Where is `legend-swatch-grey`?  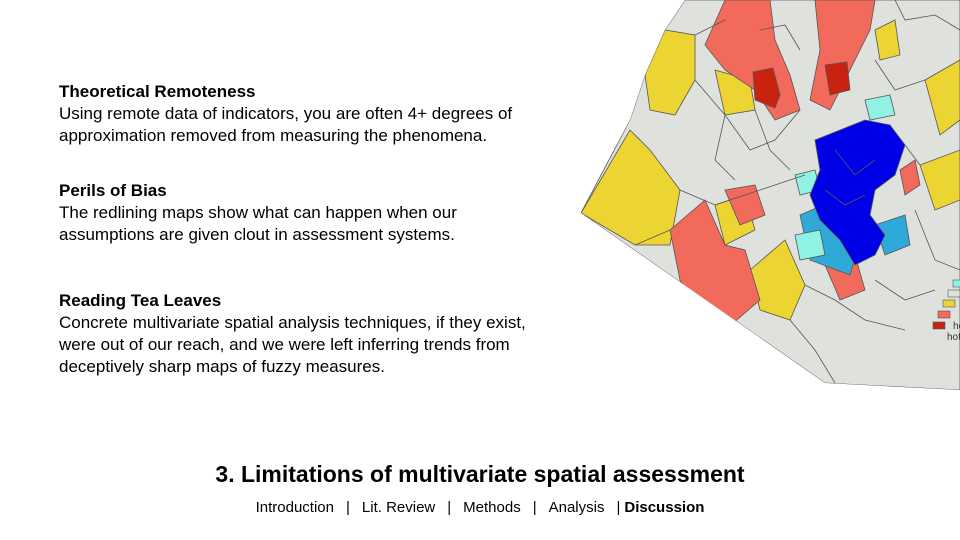
legend-swatch-grey is located at coordinates (953, 293).